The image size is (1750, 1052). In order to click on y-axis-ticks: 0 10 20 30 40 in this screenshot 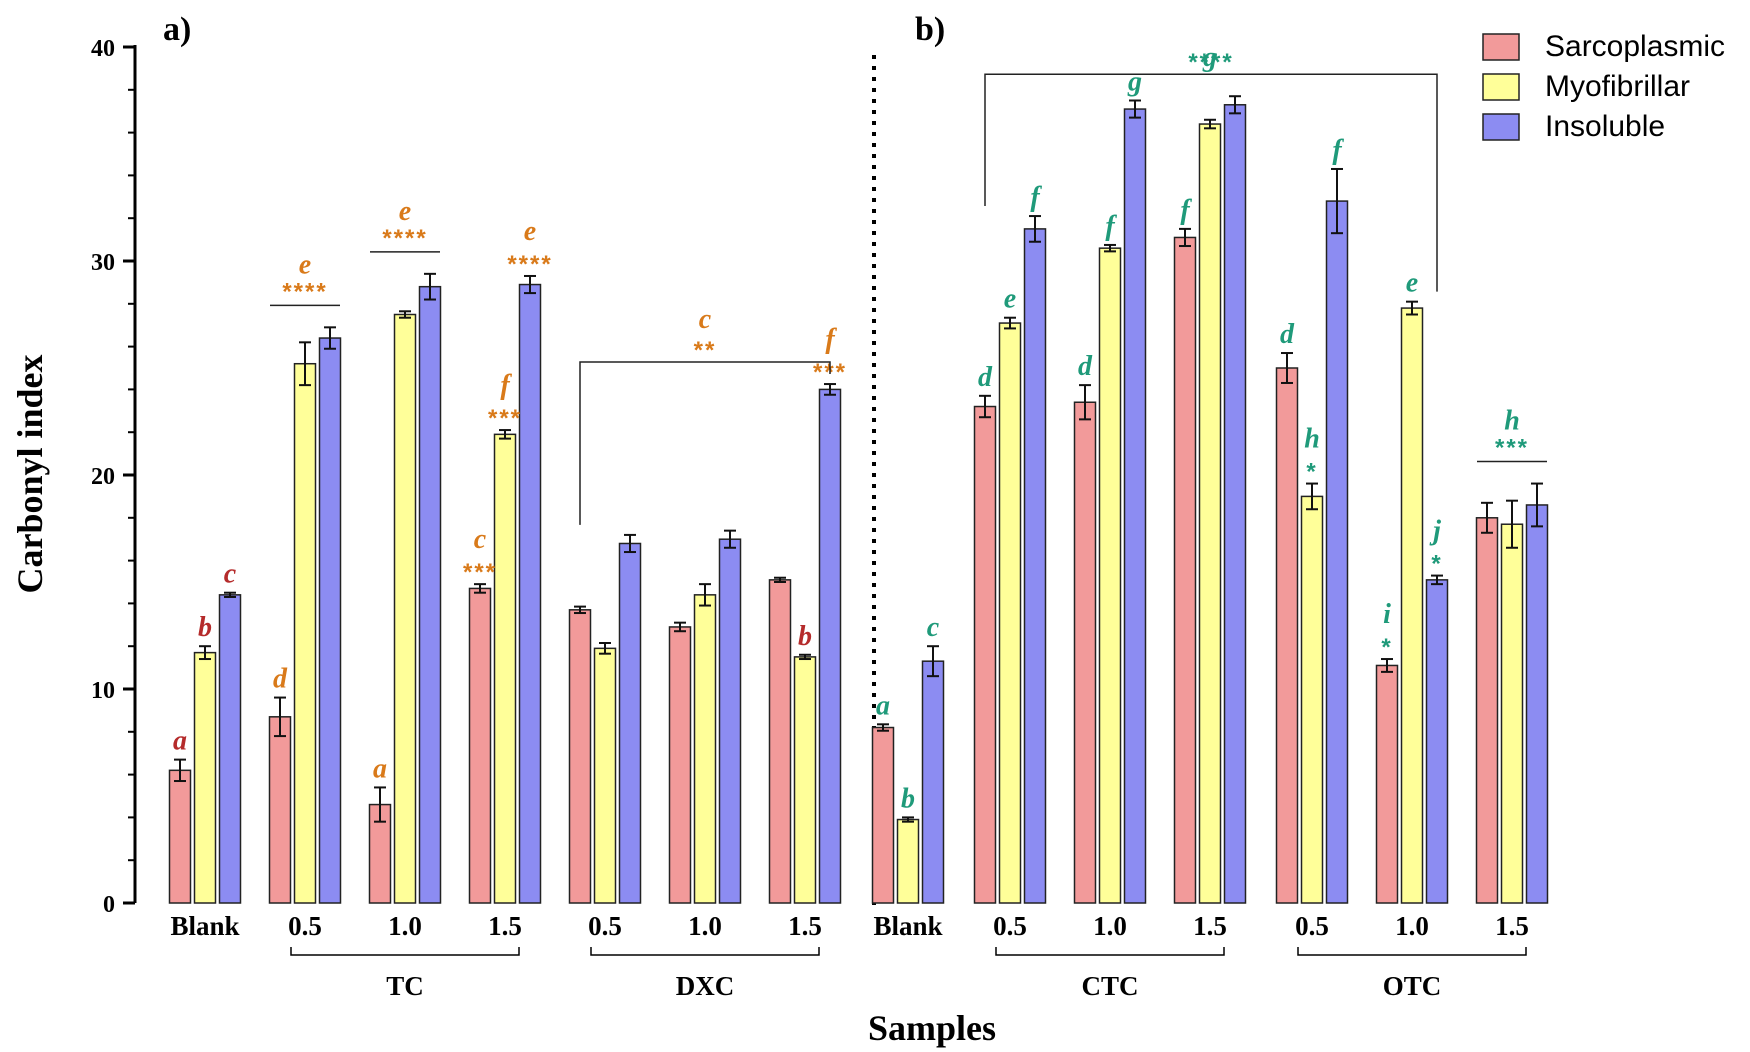, I will do `click(113, 477)`.